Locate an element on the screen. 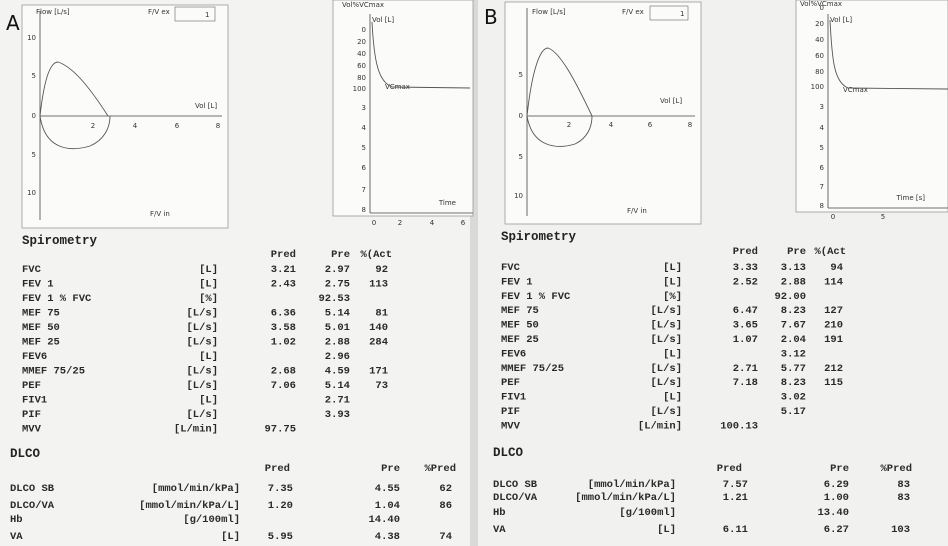 The width and height of the screenshot is (948, 546). cell-unit: [g/100ml] is located at coordinates (211, 520).